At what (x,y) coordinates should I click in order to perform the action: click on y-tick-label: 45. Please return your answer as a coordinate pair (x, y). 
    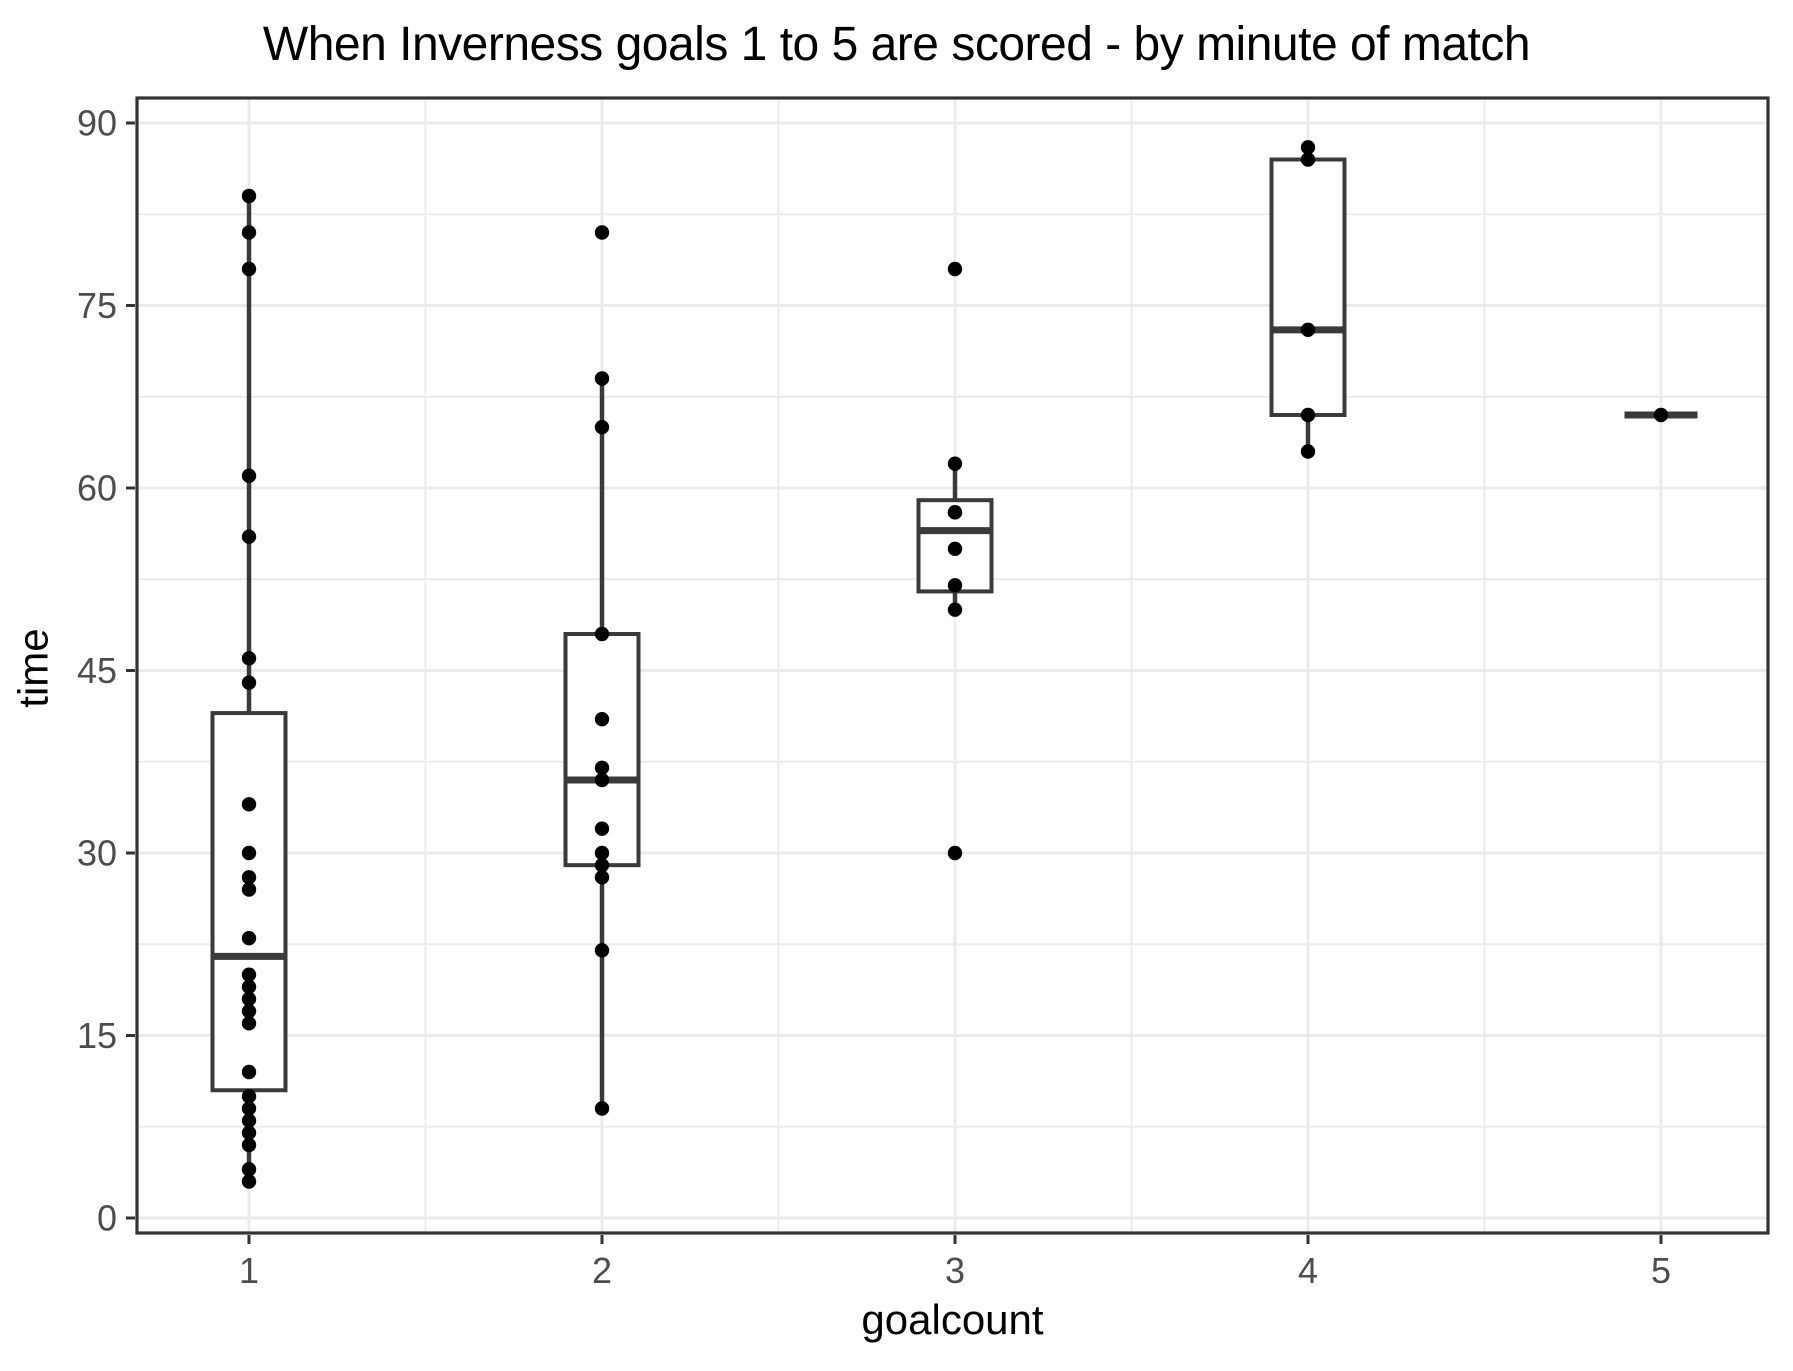
    Looking at the image, I should click on (97, 670).